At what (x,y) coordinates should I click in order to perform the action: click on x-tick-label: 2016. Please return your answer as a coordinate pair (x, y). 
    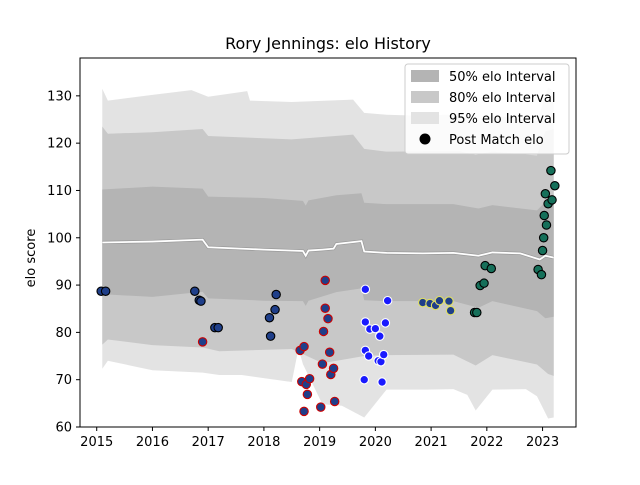
    Looking at the image, I should click on (152, 442).